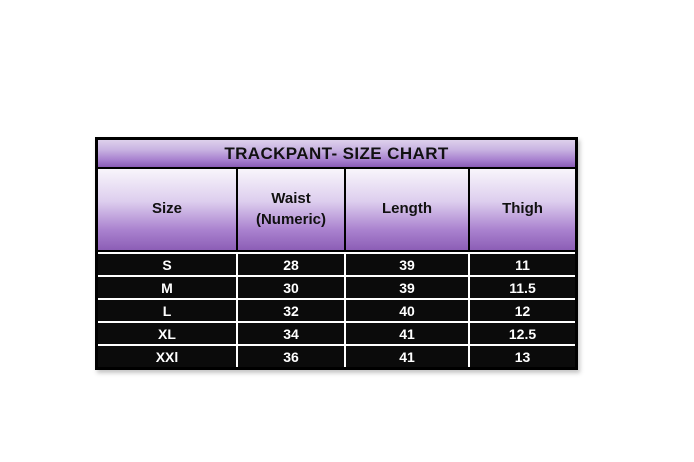  What do you see at coordinates (167, 264) in the screenshot?
I see `cell-size: S` at bounding box center [167, 264].